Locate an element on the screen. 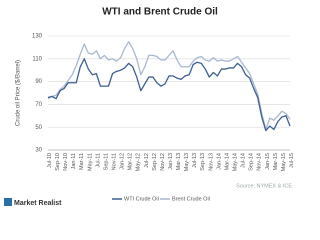  x-tick-label: Jan-14 is located at coordinates (219, 161).